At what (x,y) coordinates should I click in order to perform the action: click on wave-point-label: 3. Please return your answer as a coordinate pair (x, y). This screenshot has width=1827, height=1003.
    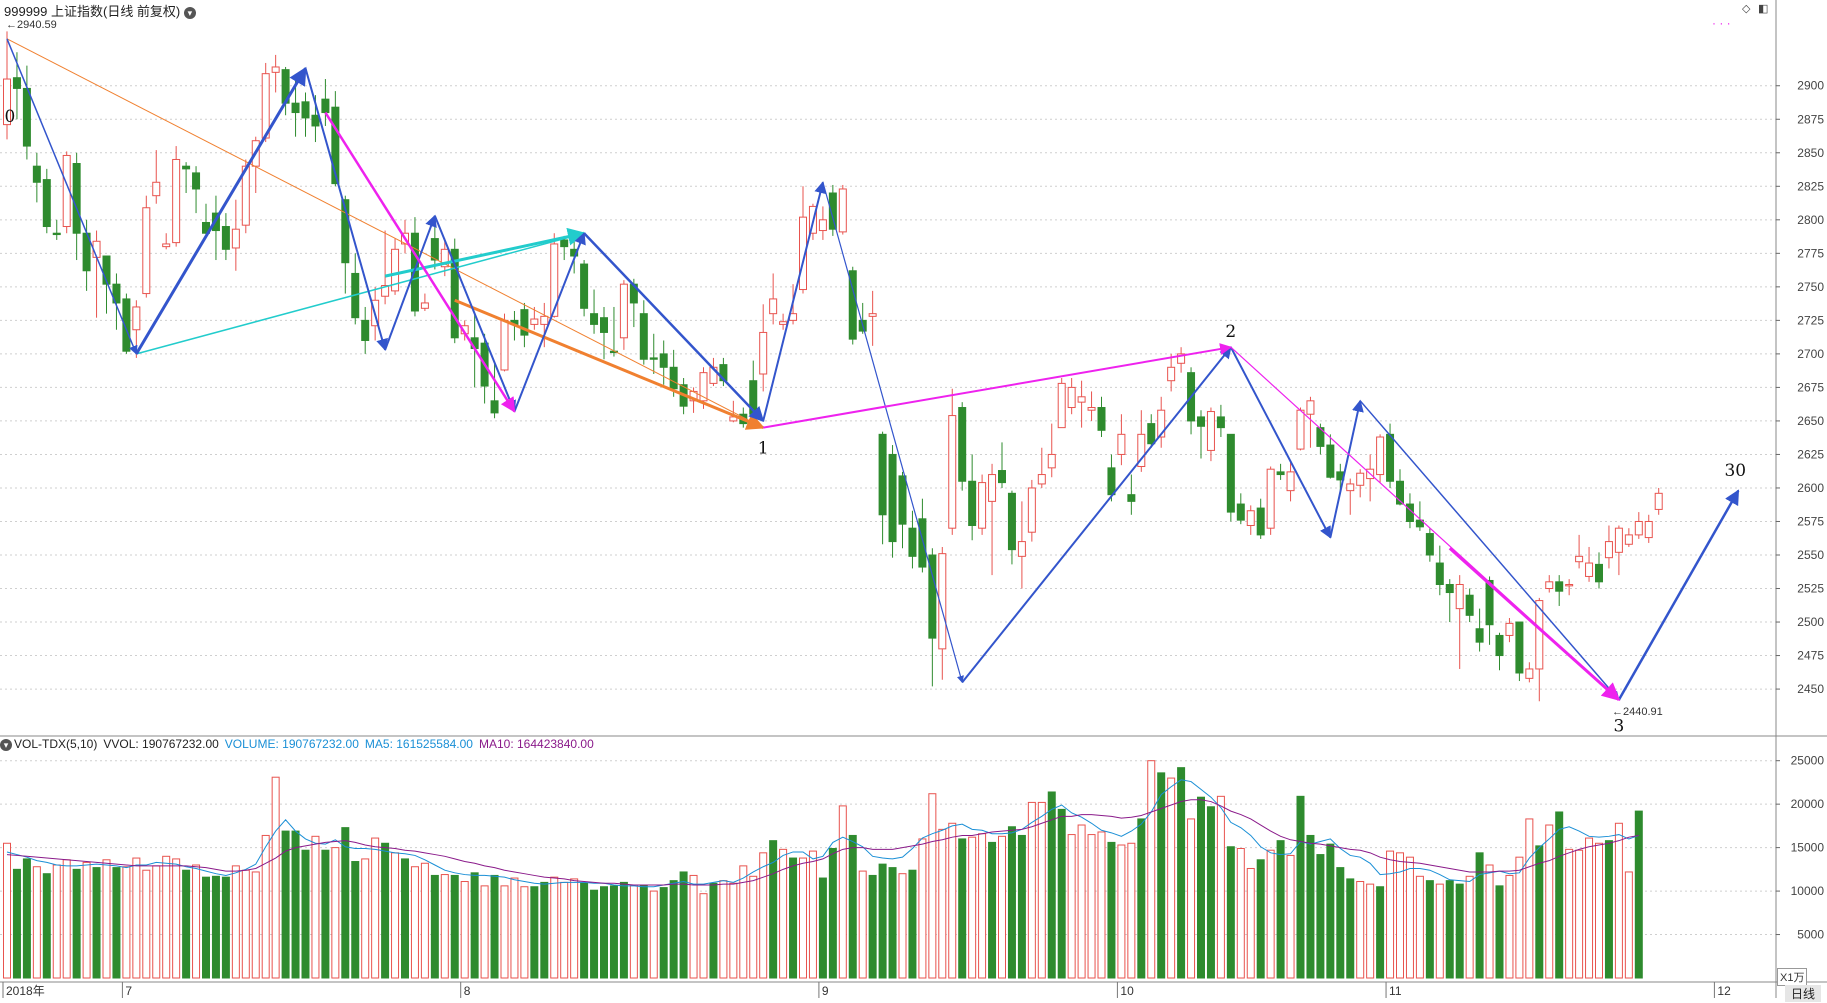
    Looking at the image, I should click on (1618, 726).